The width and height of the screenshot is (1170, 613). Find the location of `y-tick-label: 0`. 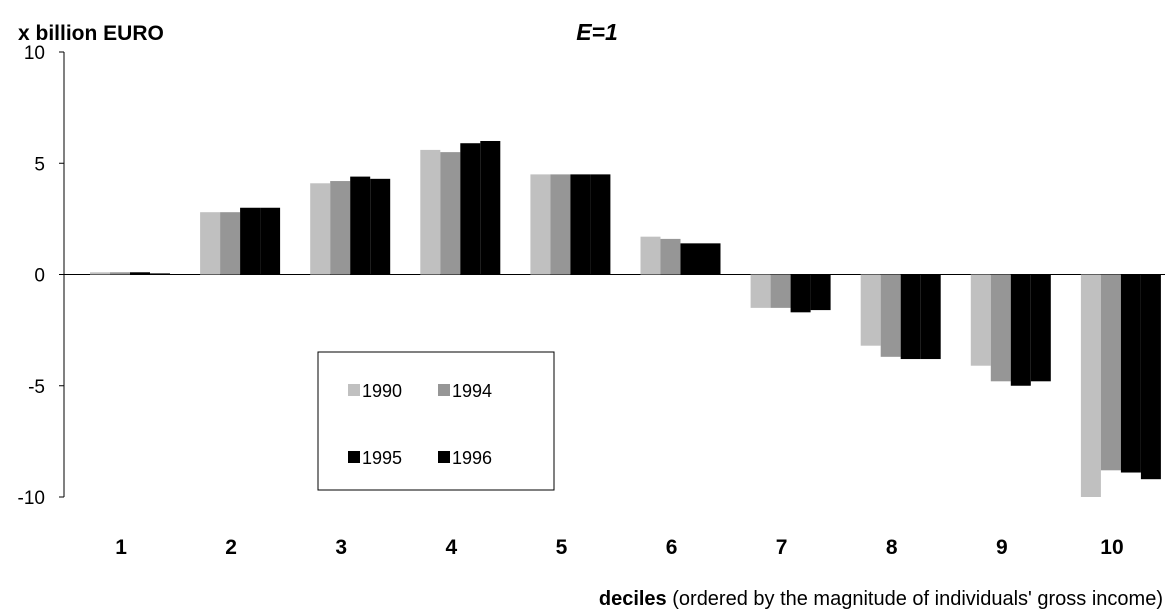

y-tick-label: 0 is located at coordinates (39, 276).